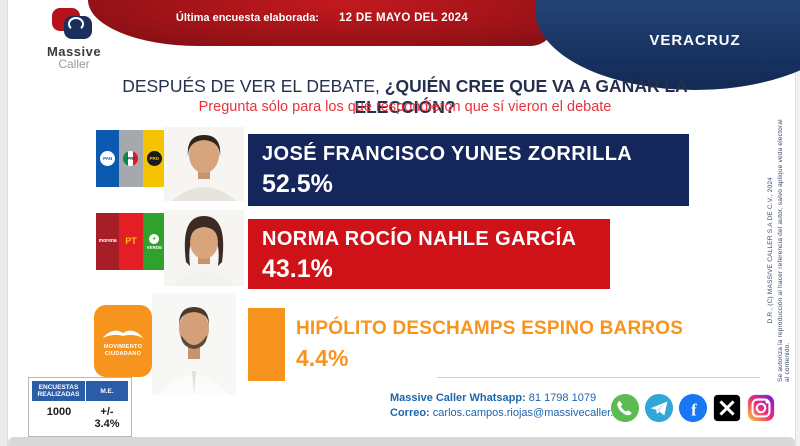 This screenshot has height=446, width=800. Describe the element at coordinates (533, 413) in the screenshot. I see `email-address: carlos.campos.riojas@massivecaller.com` at that location.